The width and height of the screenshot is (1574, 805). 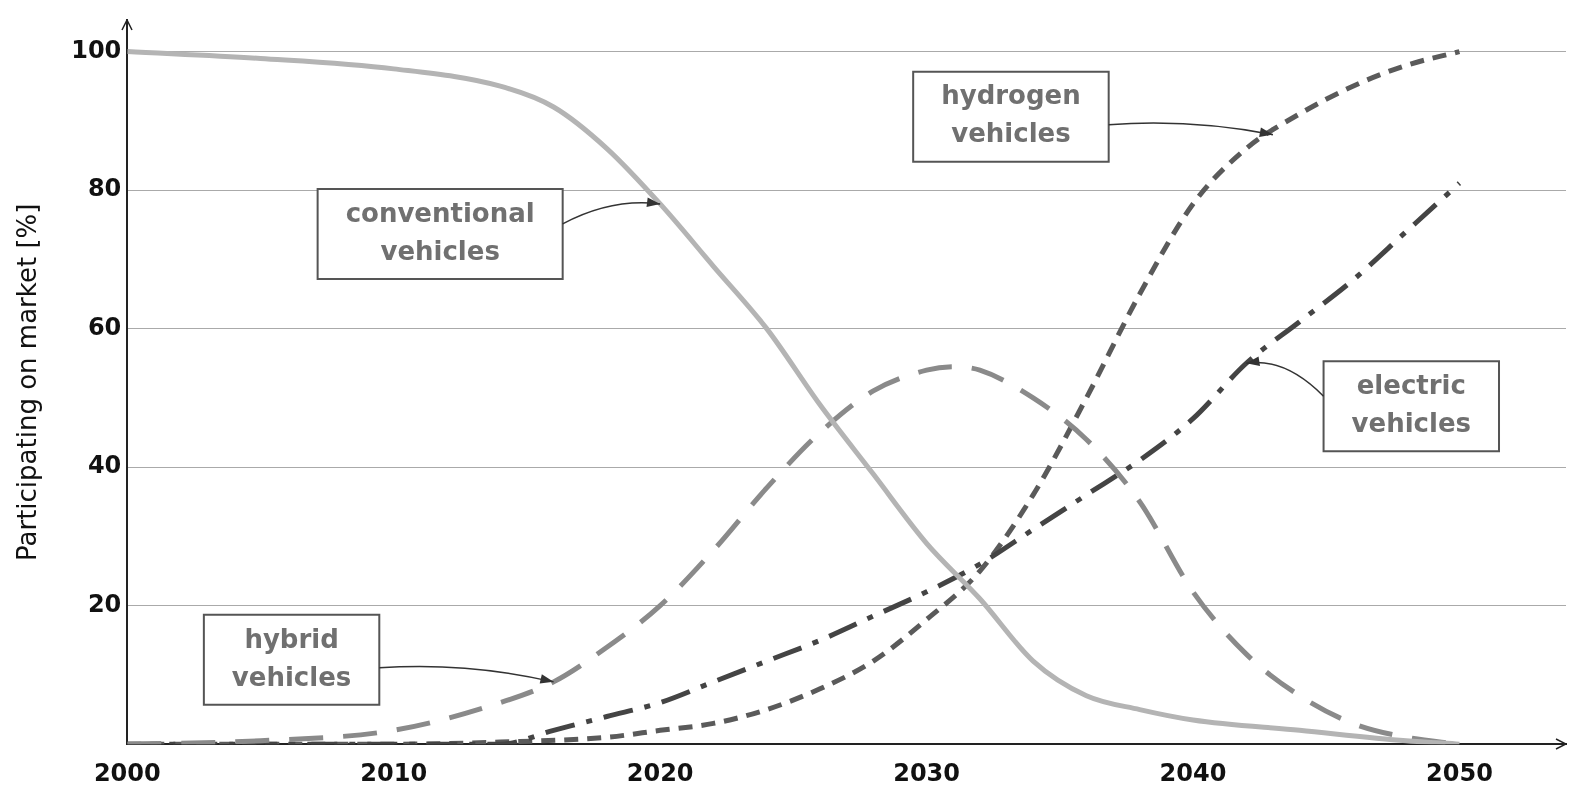 I want to click on annotation: hybrid vehicles, so click(x=291, y=657).